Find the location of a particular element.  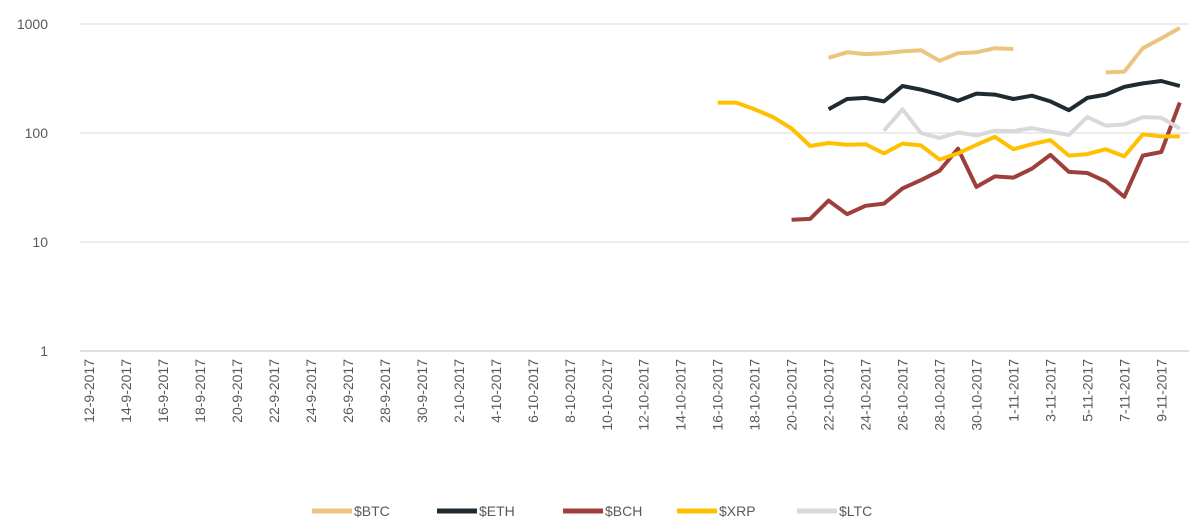

x-tick-label: 22-9-2017 is located at coordinates (274, 391).